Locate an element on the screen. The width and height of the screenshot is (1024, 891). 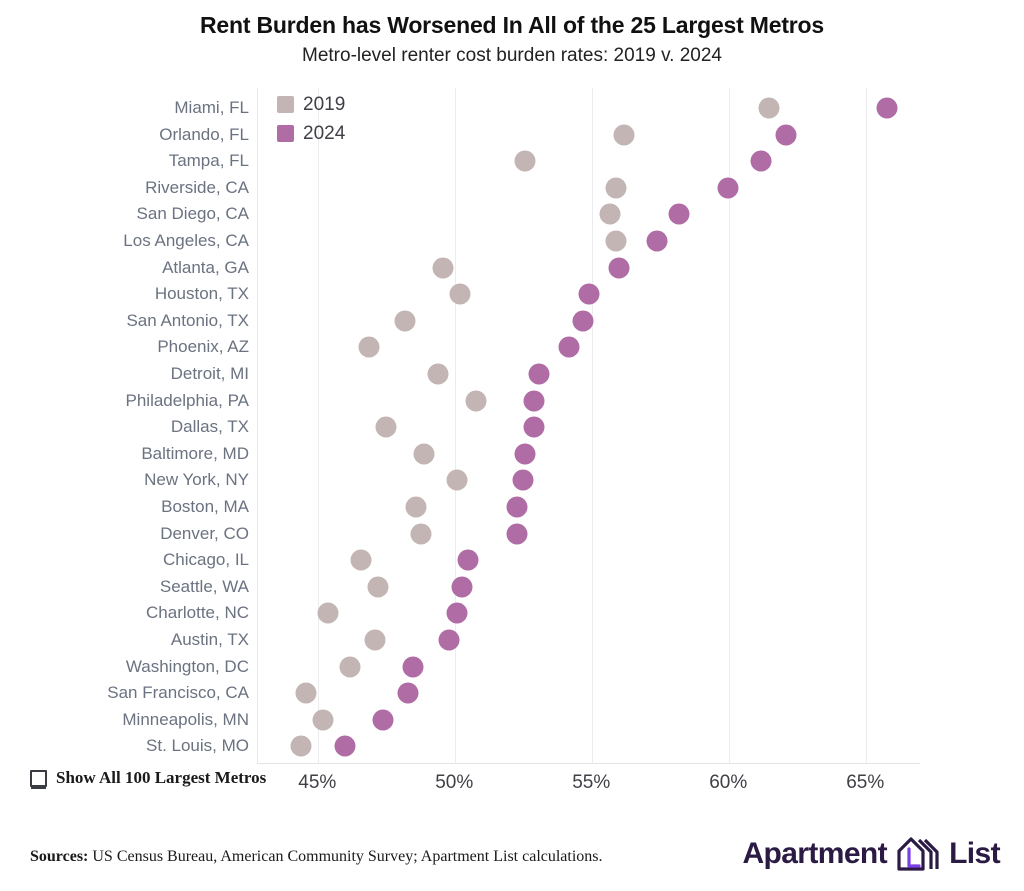
show-all-metros-label: Show All 100 Largest Metros is located at coordinates (161, 777).